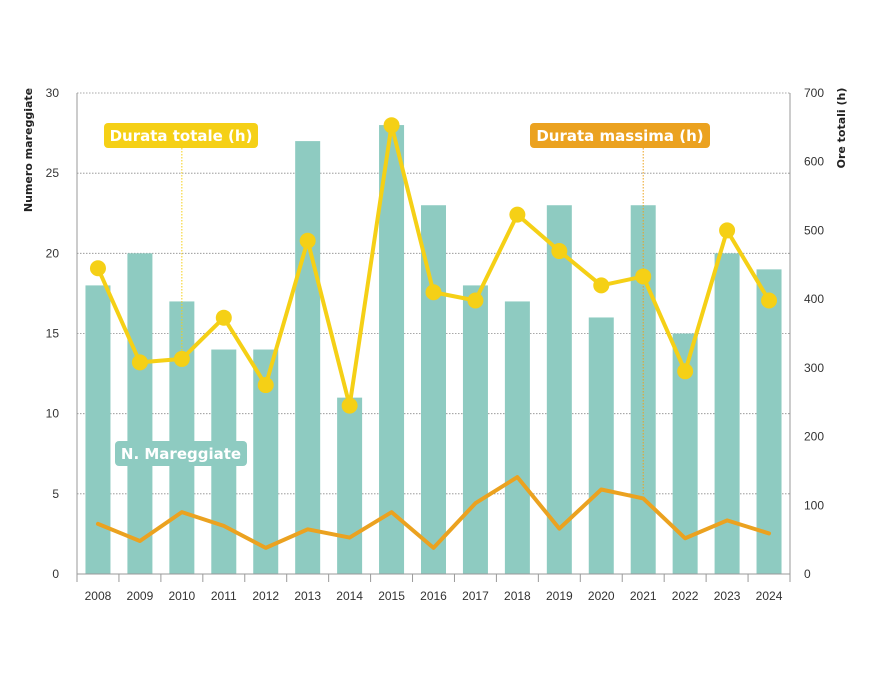  I want to click on bar-2019, so click(559, 389).